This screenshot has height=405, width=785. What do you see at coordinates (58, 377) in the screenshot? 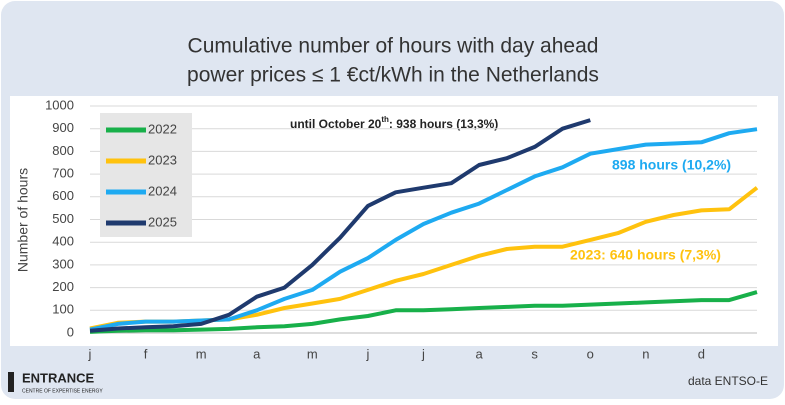
I see `logo: ENTRANCE` at bounding box center [58, 377].